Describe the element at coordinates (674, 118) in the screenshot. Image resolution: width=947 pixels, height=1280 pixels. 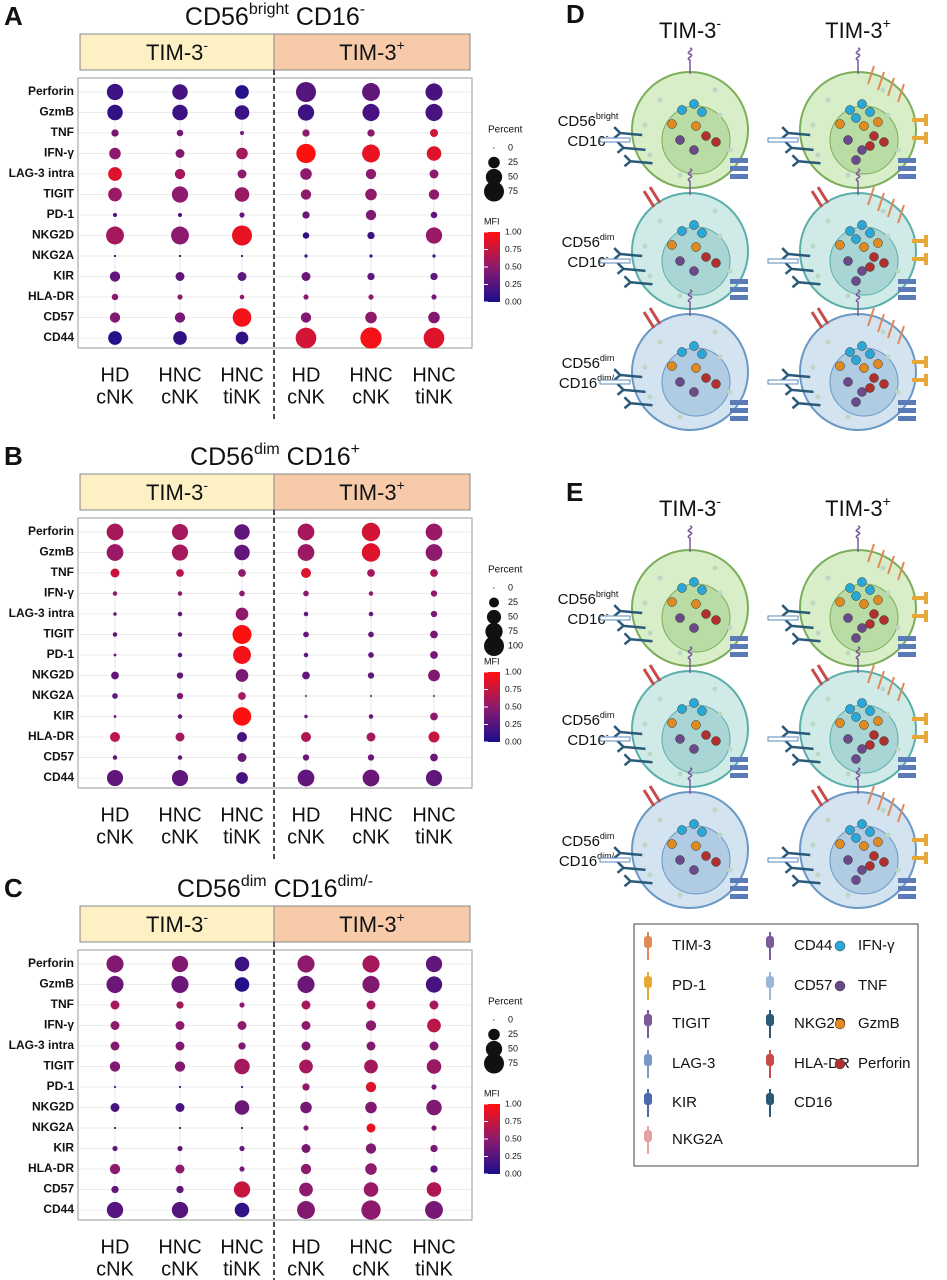
I see `cell` at that location.